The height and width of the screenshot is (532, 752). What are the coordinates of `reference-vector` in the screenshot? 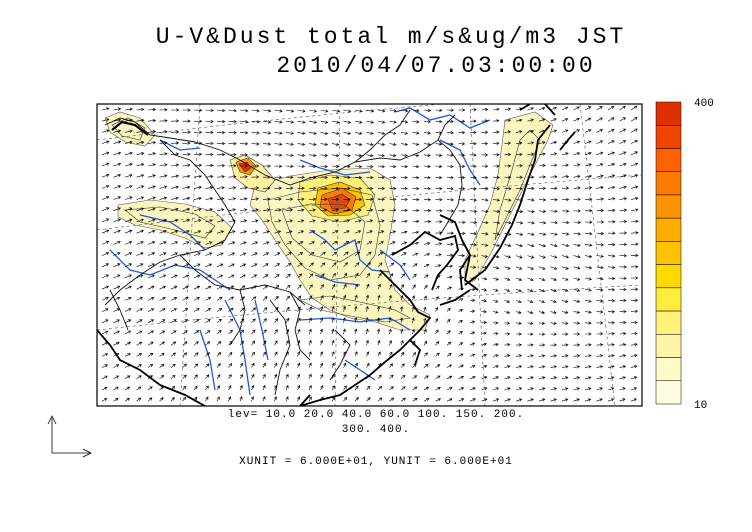 It's located at (69, 436).